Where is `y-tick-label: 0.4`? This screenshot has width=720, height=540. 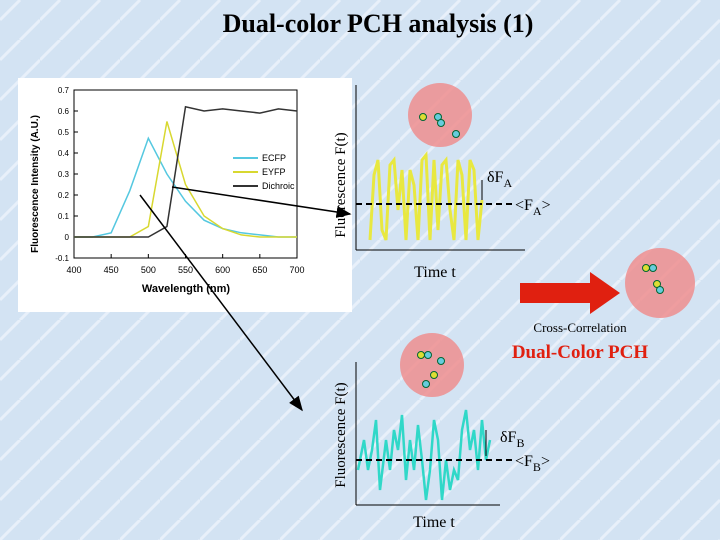 y-tick-label: 0.4 is located at coordinates (64, 153).